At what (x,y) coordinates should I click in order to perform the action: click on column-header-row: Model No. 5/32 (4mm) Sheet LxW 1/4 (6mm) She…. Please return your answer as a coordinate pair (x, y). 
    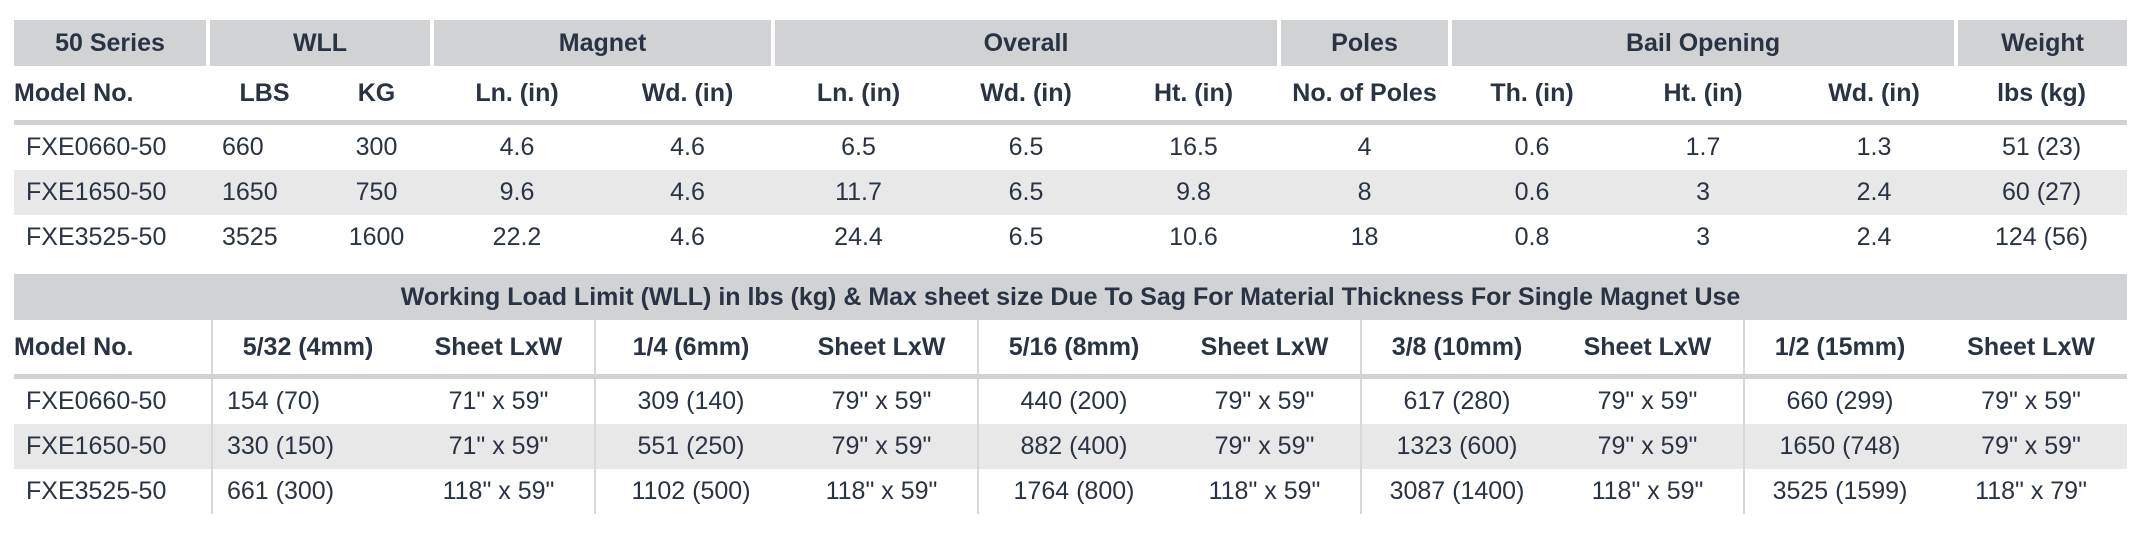
    Looking at the image, I should click on (1071, 349).